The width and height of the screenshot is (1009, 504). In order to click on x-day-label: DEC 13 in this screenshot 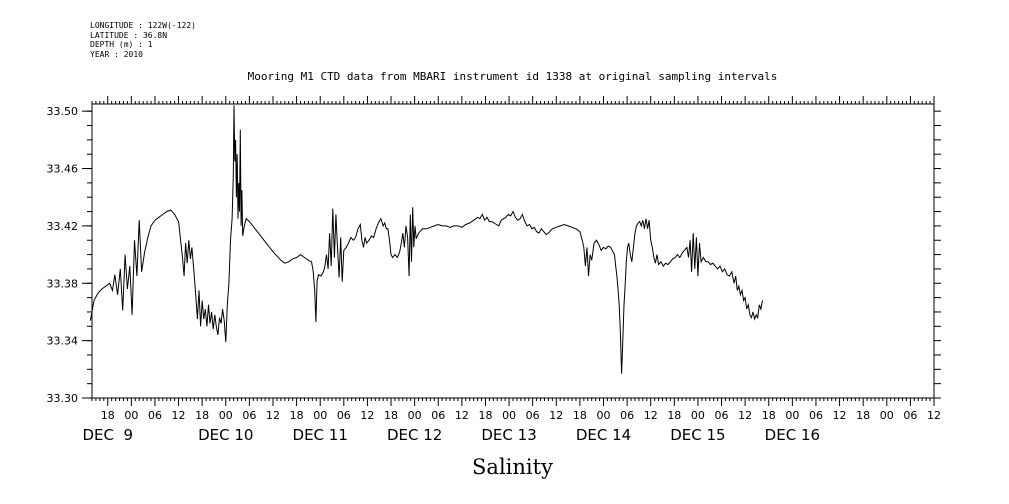, I will do `click(508, 435)`.